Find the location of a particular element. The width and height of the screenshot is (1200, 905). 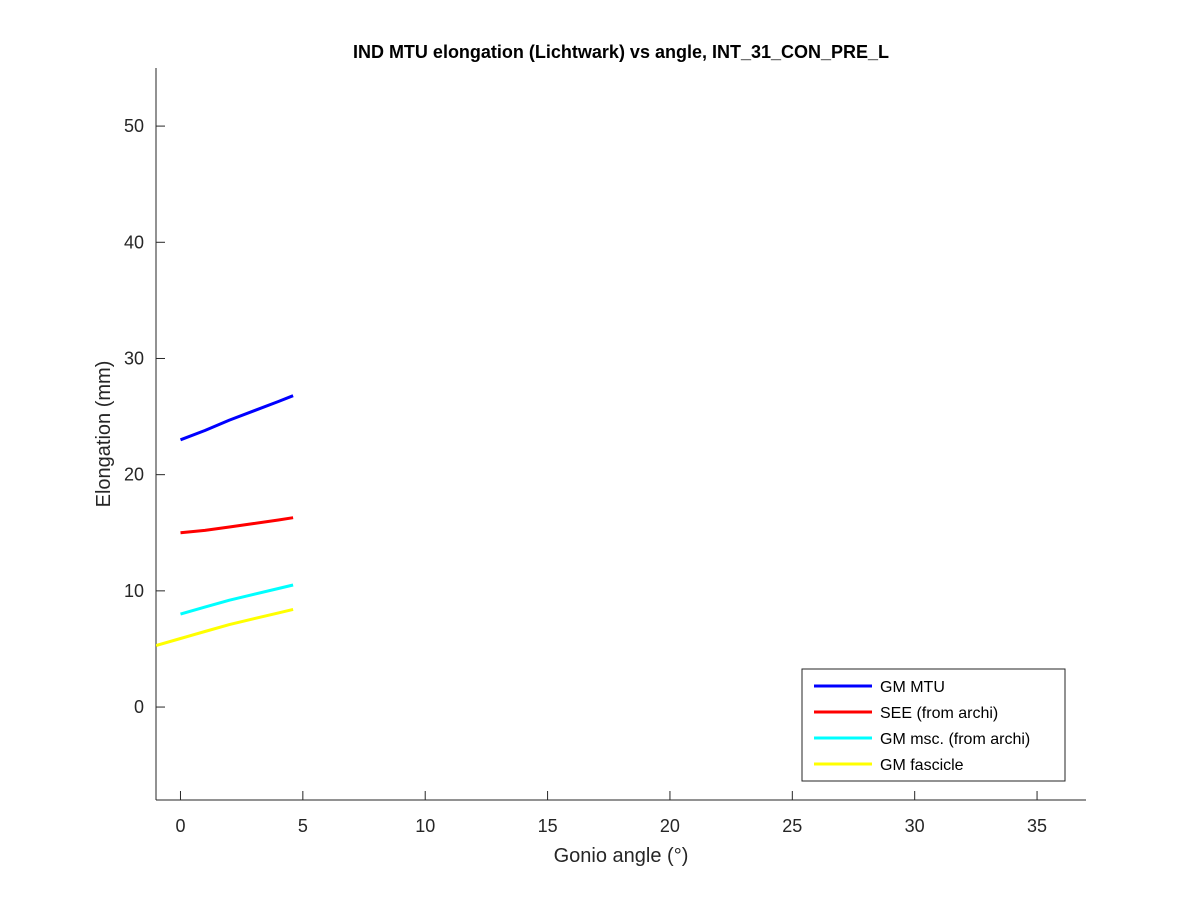

y-tick-label: 10 is located at coordinates (134, 591).